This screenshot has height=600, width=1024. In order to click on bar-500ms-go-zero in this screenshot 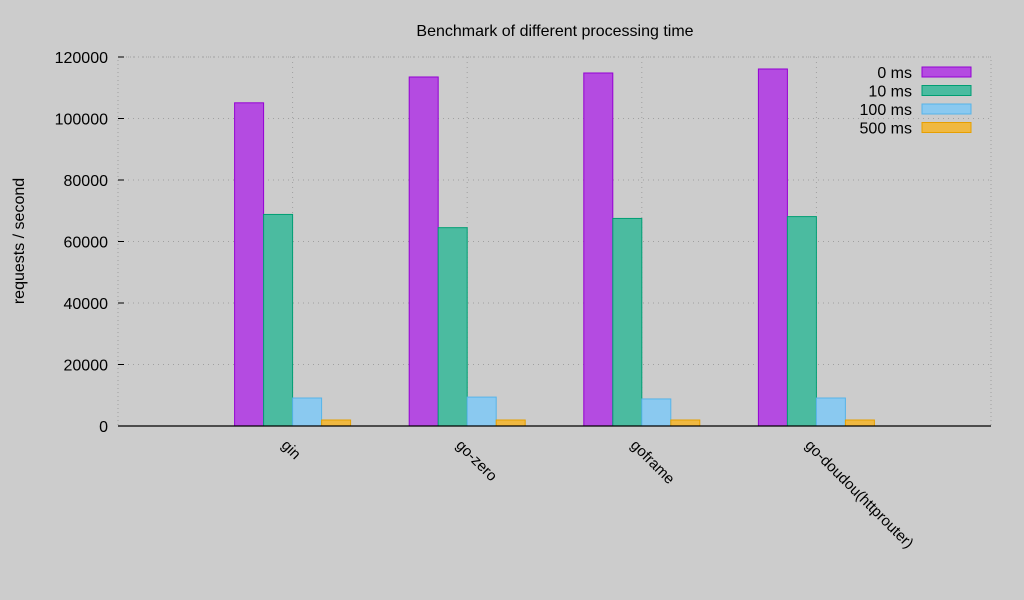, I will do `click(510, 423)`.